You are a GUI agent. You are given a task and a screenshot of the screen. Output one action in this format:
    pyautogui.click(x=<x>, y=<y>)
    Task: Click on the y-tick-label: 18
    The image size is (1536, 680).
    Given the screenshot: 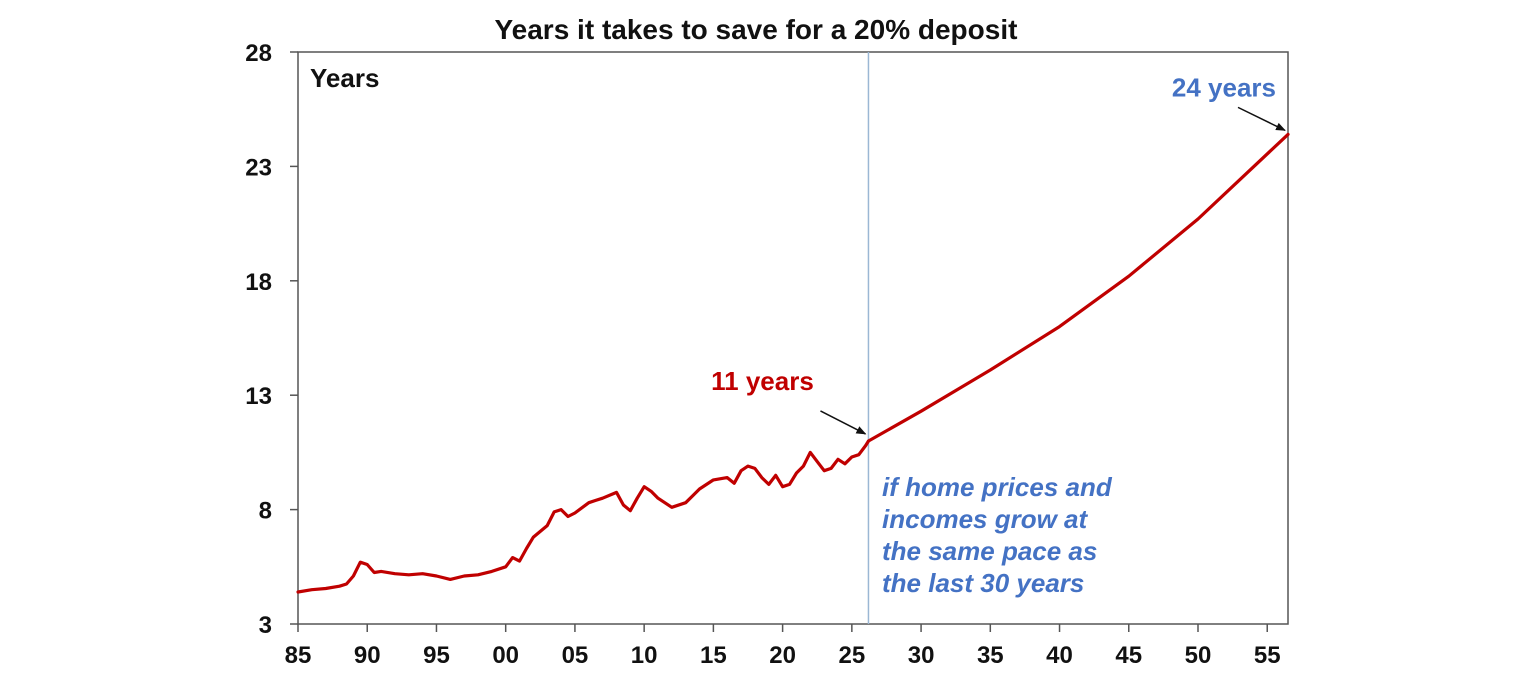 What is the action you would take?
    pyautogui.click(x=258, y=282)
    